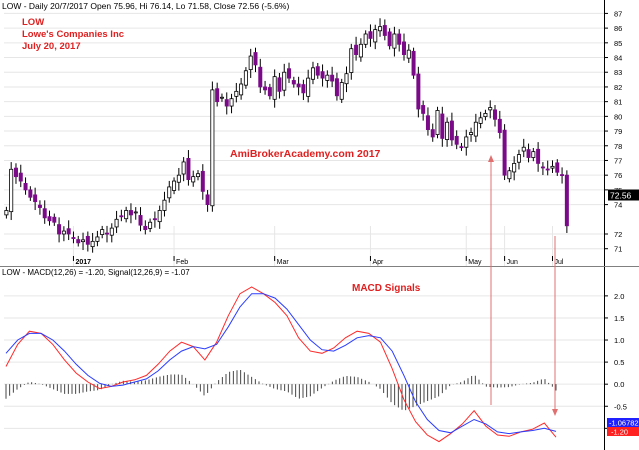 The image size is (639, 450). Describe the element at coordinates (618, 13) in the screenshot. I see `price-tick-label: 87` at that location.